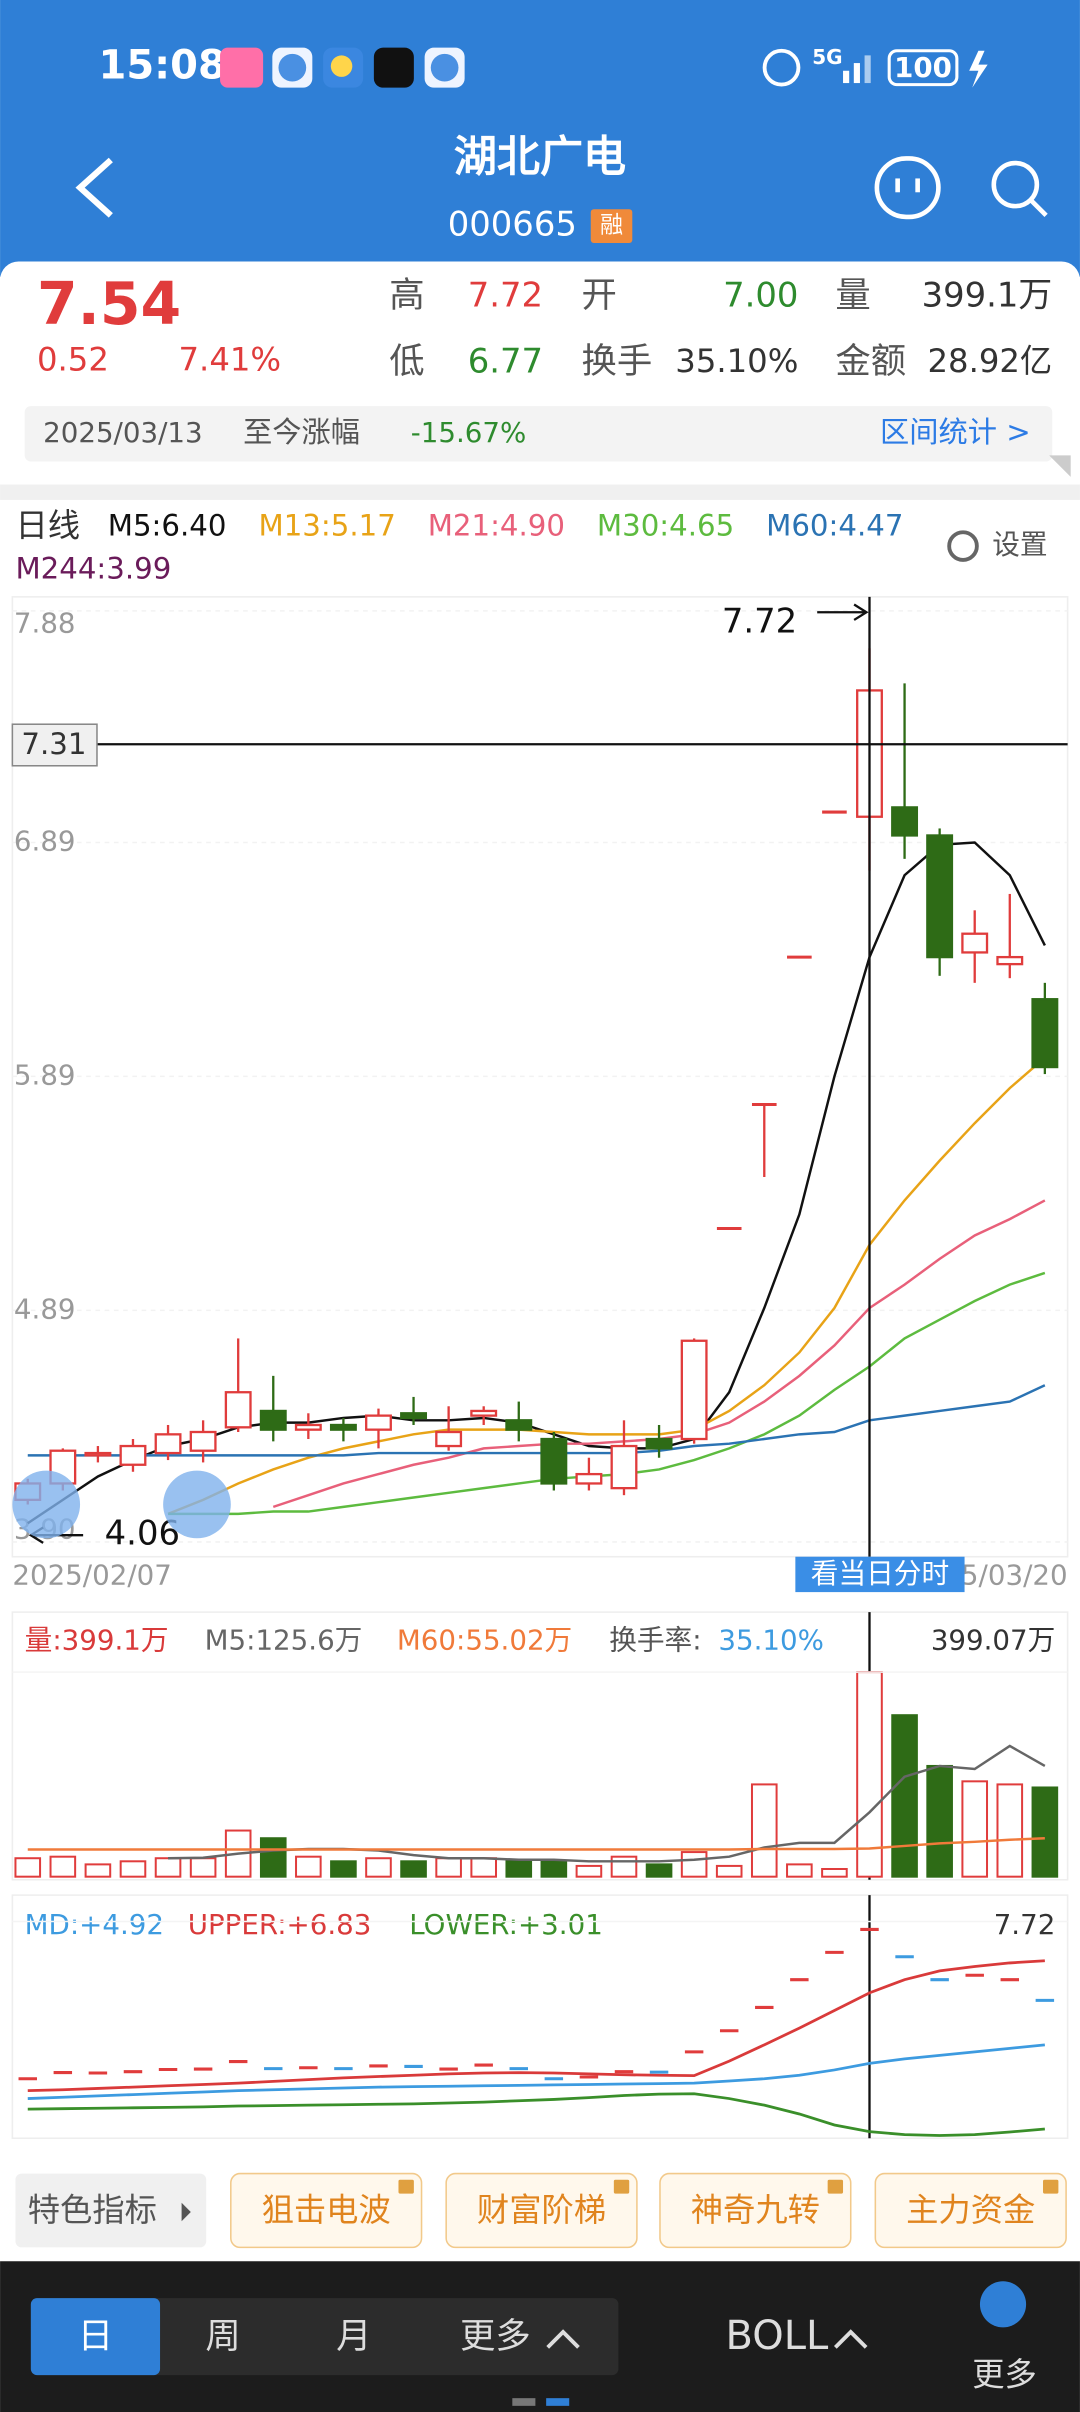 Image resolution: width=1080 pixels, height=2412 pixels. I want to click on boll-legend: MD:+4.92, so click(94, 1924).